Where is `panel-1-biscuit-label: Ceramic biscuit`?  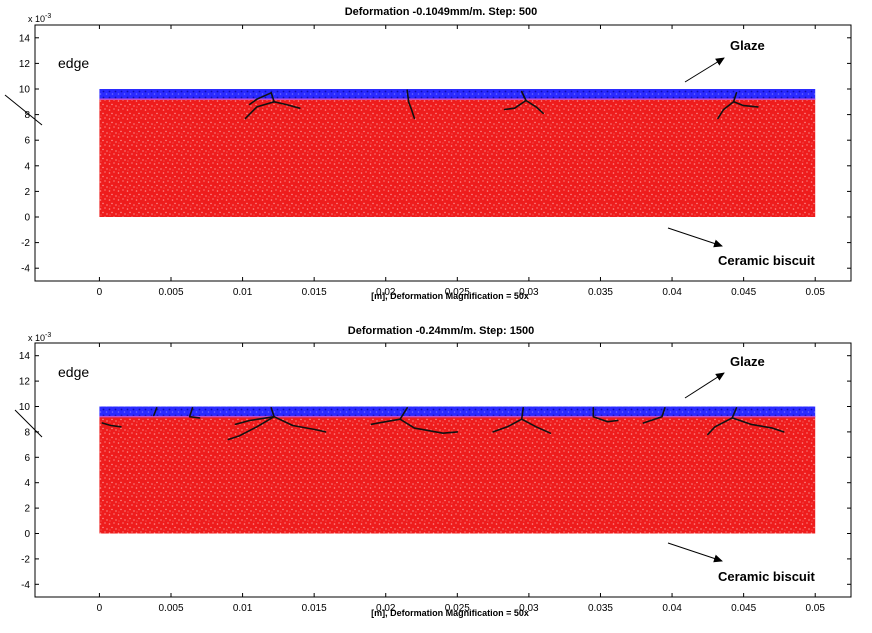
panel-1-biscuit-label: Ceramic biscuit is located at coordinates (766, 260).